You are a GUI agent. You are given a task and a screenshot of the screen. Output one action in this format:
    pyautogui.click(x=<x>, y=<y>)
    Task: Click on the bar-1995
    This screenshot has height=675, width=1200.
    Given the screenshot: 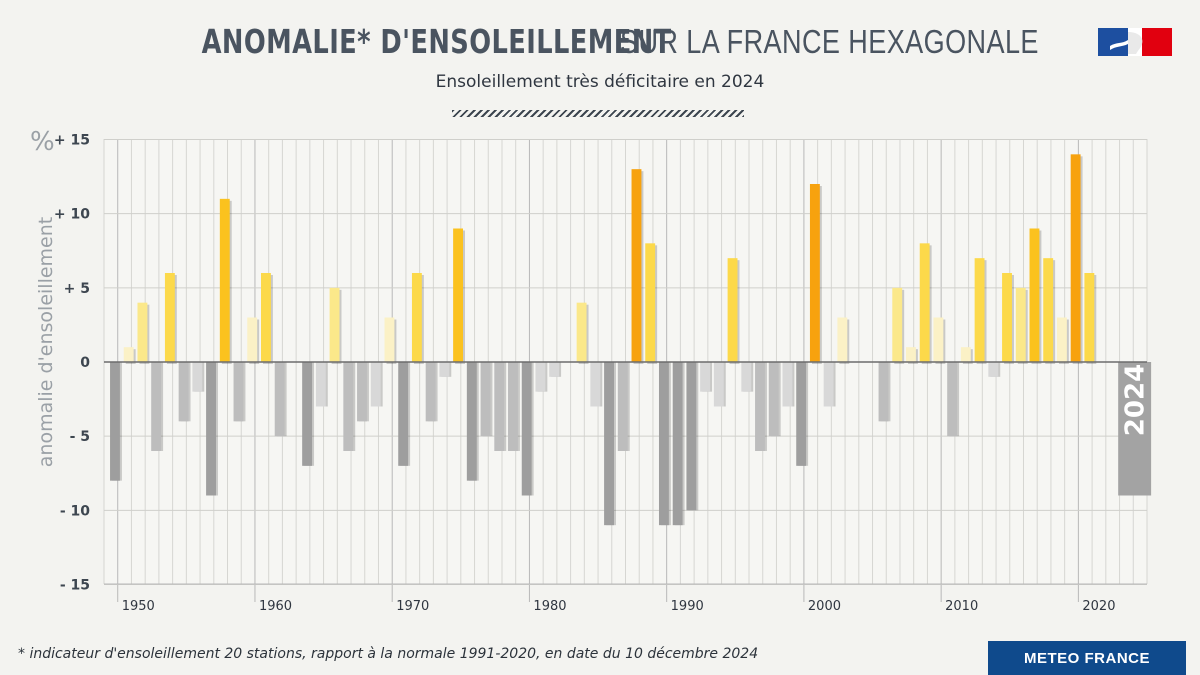 What is the action you would take?
    pyautogui.click(x=732, y=310)
    